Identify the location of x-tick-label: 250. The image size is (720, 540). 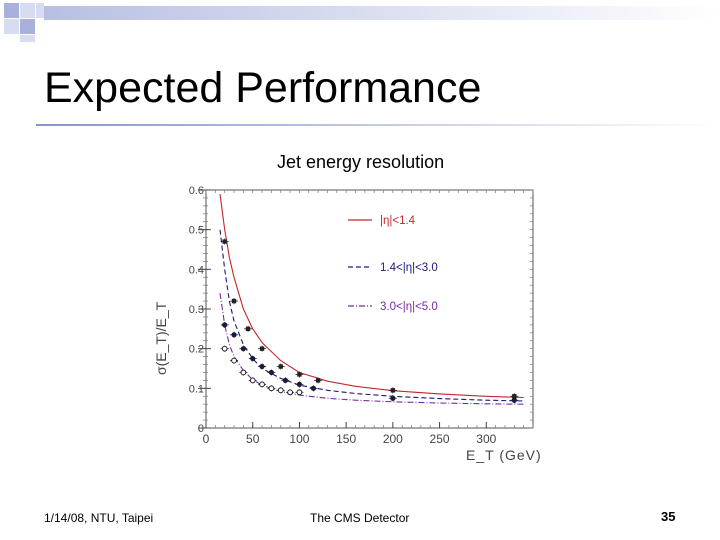
(440, 439).